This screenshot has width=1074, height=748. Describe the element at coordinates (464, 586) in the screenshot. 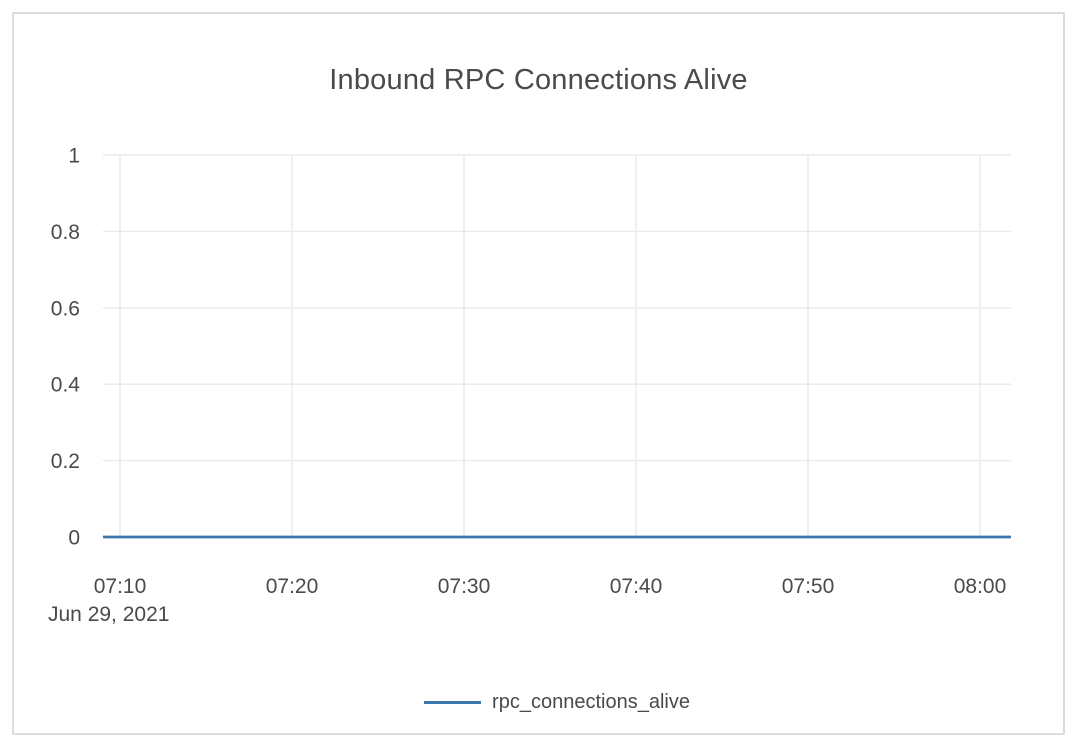

I see `x-tick-label: 07:30` at that location.